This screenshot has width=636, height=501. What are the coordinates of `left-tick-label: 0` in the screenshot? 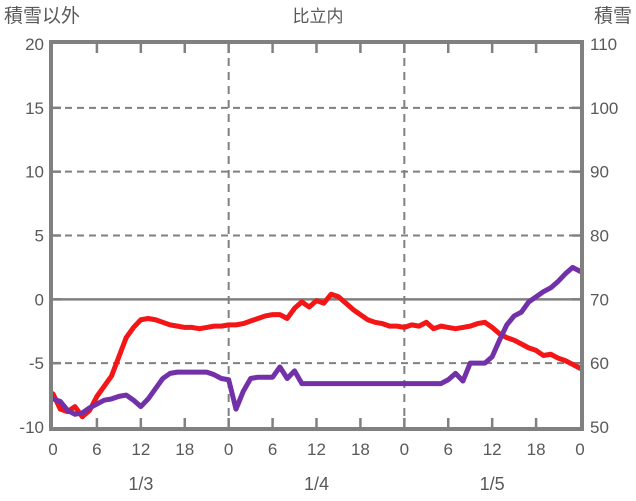 It's located at (39, 299).